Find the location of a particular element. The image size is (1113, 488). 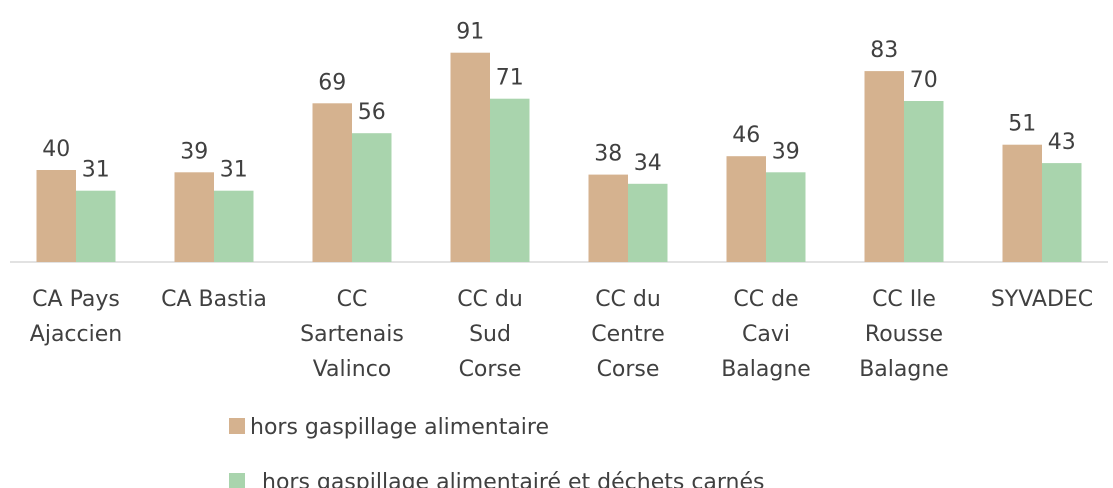

value-label: 56 is located at coordinates (372, 112).